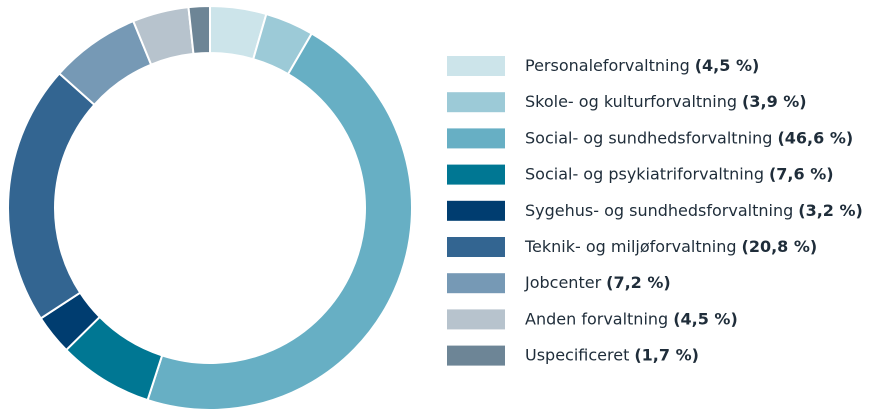  I want to click on legend-name: Jobcenter, so click(563, 282).